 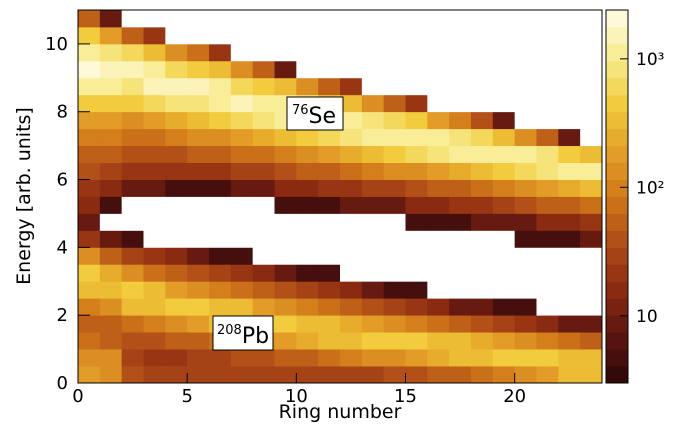 What do you see at coordinates (405, 396) in the screenshot?
I see `x-tick-label: 15` at bounding box center [405, 396].